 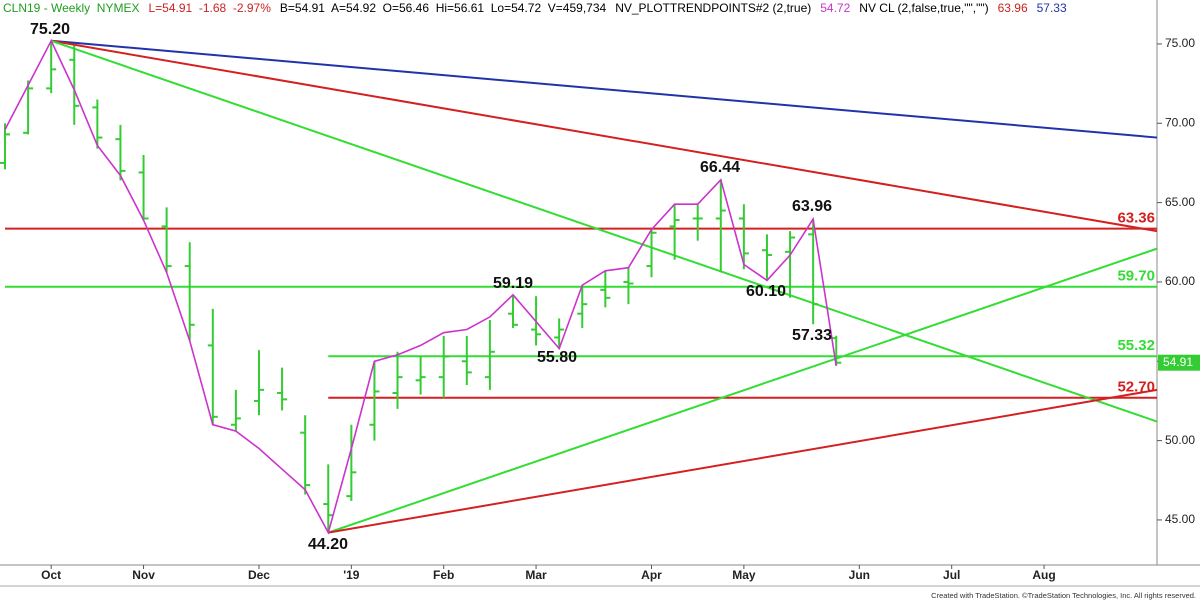 I want to click on level-label: 59.70, so click(x=1136, y=276).